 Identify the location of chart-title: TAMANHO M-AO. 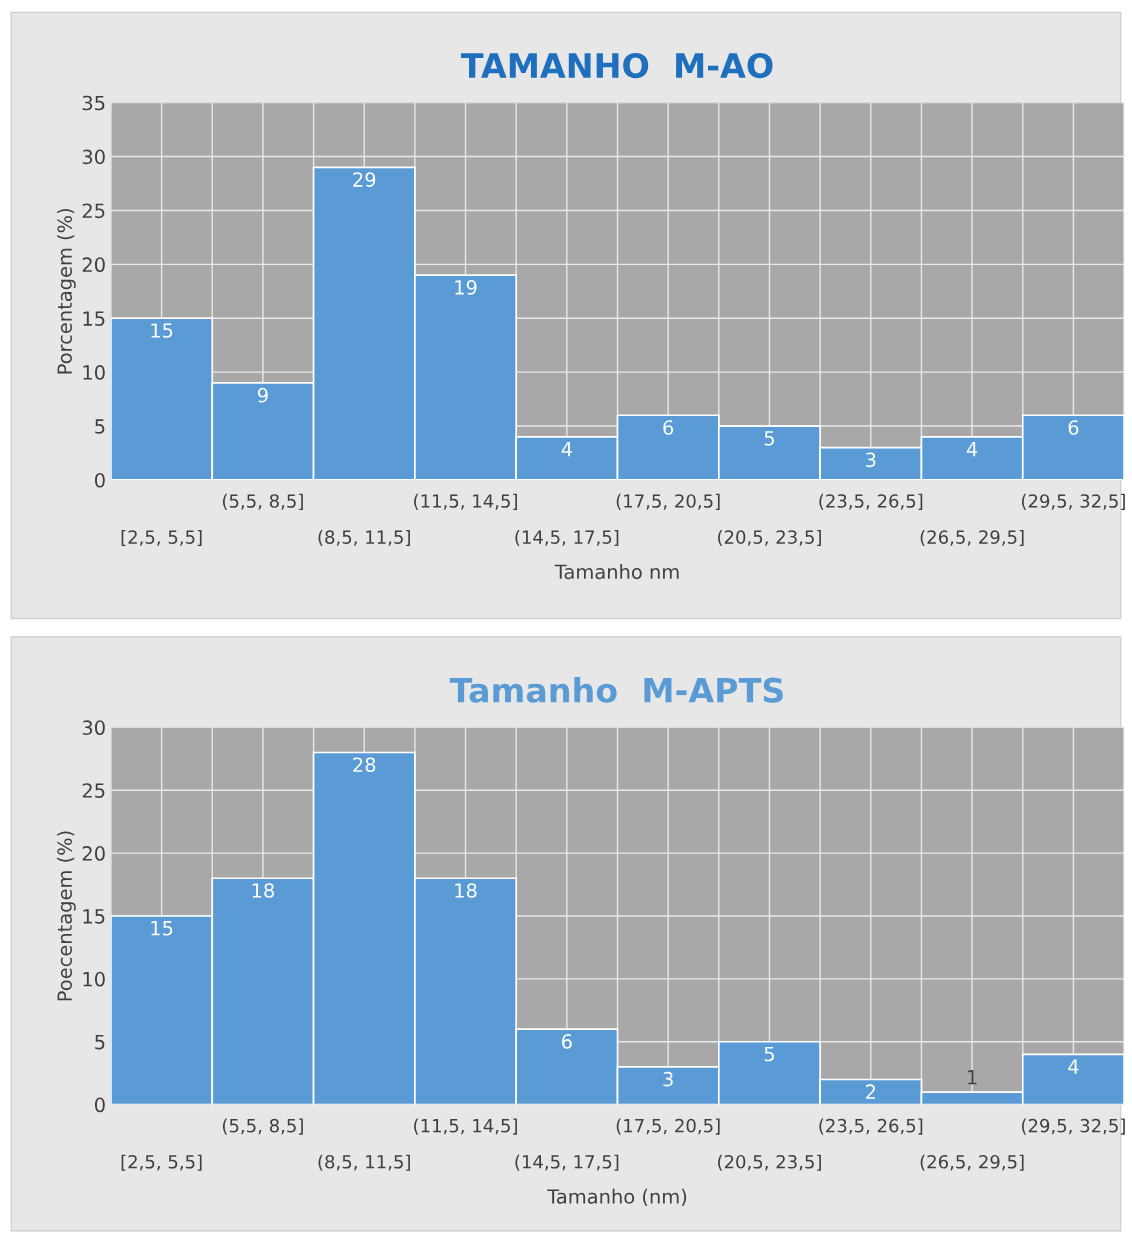
(616, 65).